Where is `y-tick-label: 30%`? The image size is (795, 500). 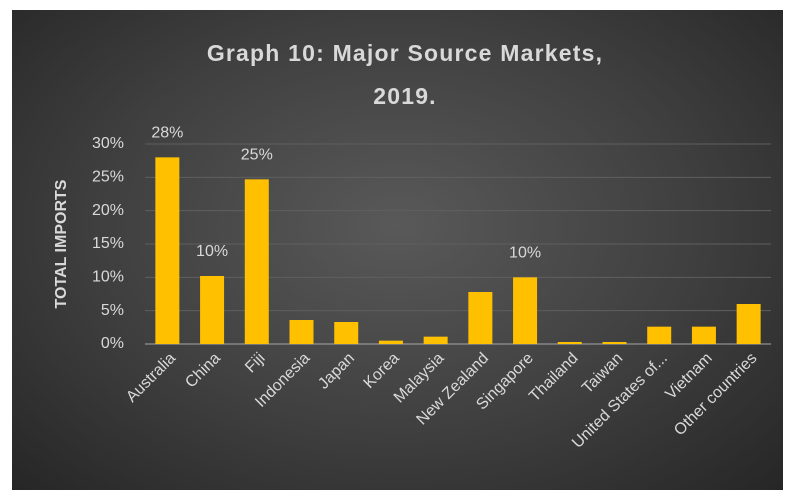
y-tick-label: 30% is located at coordinates (108, 143).